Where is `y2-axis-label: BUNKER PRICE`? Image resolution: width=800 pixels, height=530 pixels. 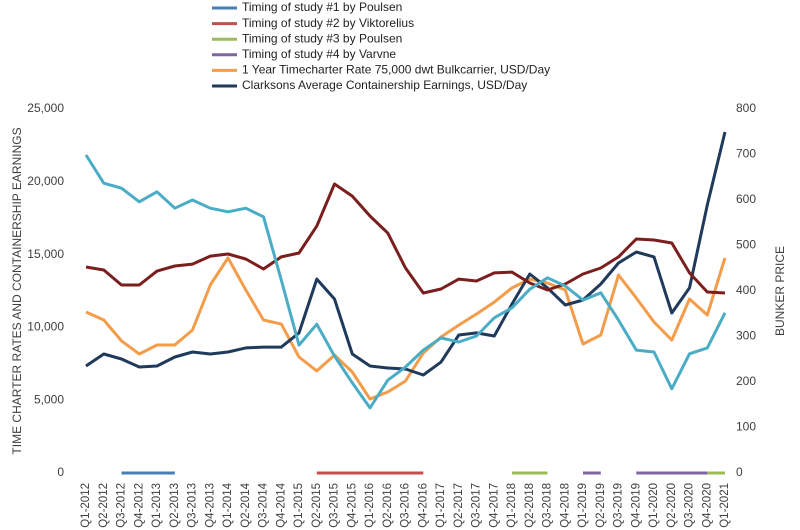
y2-axis-label: BUNKER PRICE is located at coordinates (780, 291).